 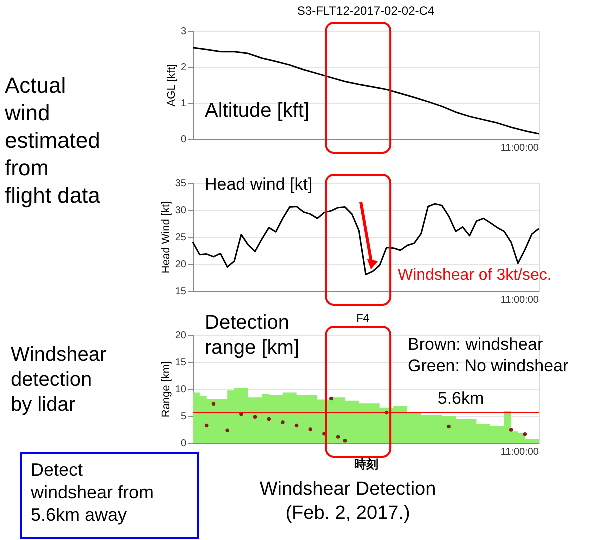 I want to click on y-tick-label: 10, so click(x=181, y=390).